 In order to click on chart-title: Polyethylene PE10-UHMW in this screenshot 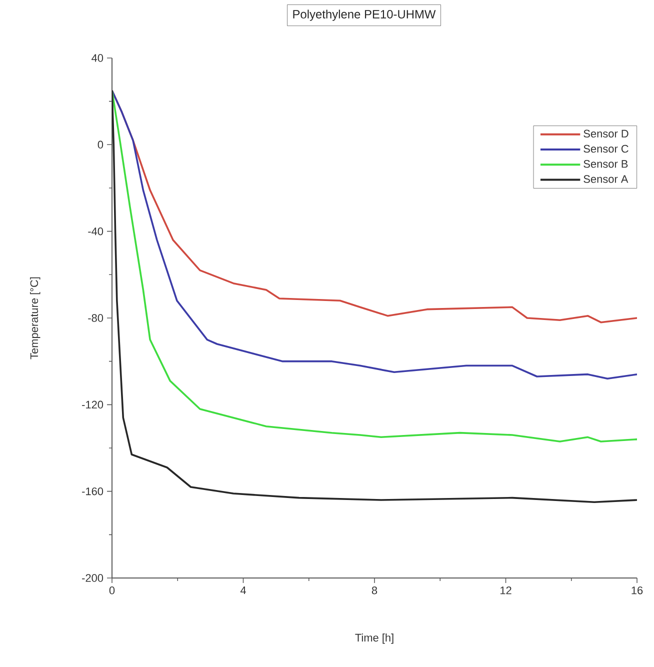, I will do `click(364, 15)`.